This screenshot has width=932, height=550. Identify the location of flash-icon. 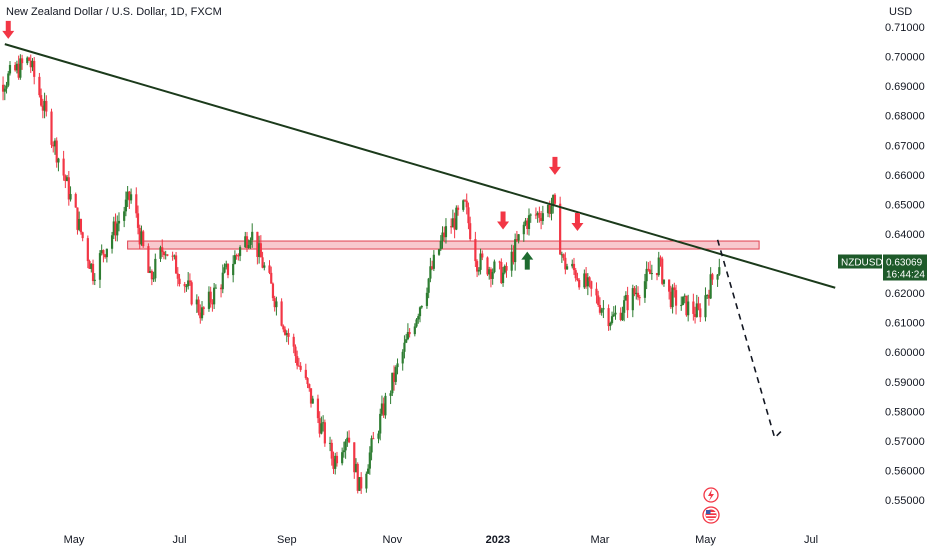
(711, 495).